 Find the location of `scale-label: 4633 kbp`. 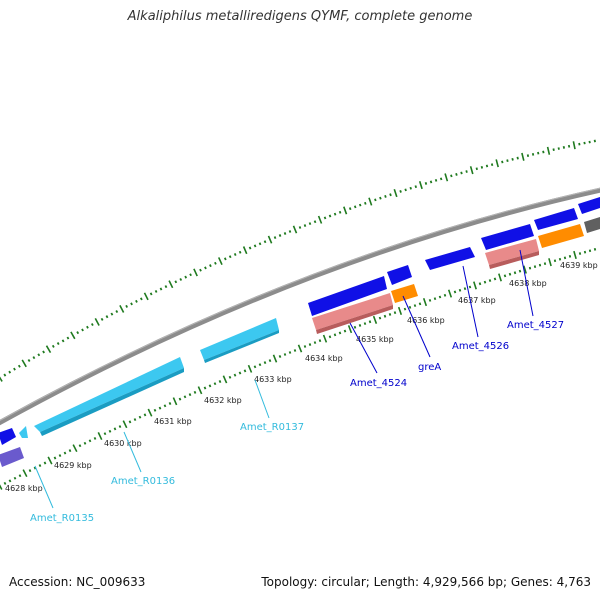

scale-label: 4633 kbp is located at coordinates (273, 379).